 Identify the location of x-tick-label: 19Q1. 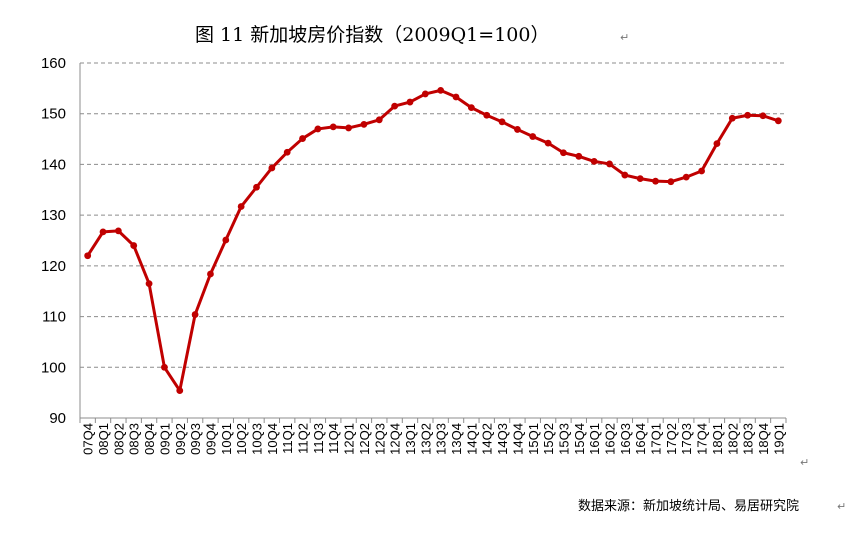
(778, 439).